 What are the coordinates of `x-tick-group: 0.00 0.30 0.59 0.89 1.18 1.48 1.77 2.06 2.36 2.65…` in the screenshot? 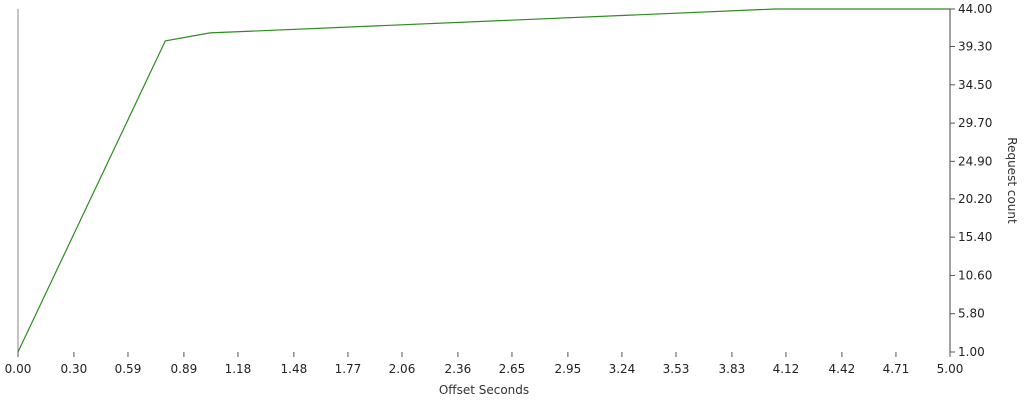 It's located at (484, 364).